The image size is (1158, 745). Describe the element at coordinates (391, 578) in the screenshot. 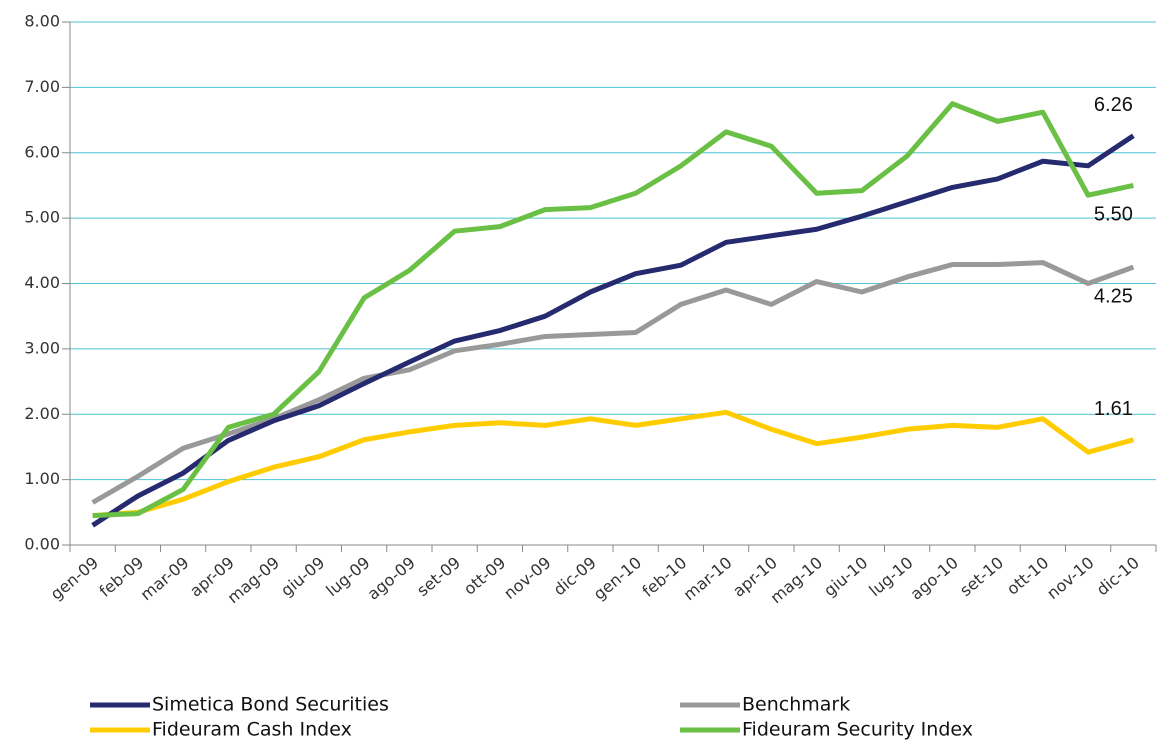

I see `x-tick-label: ago-09` at that location.